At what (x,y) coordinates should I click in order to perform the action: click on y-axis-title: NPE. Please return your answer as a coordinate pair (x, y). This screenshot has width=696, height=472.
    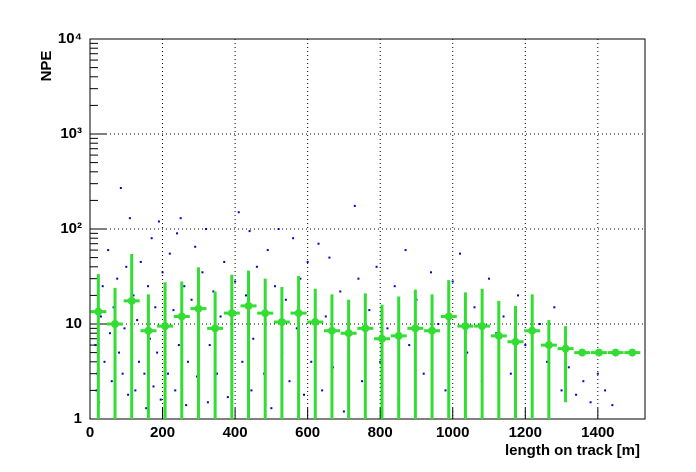
    Looking at the image, I should click on (46, 66).